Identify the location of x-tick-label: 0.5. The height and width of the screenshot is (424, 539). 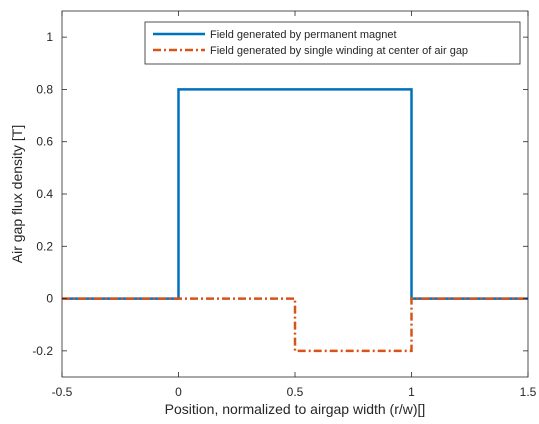
(295, 392).